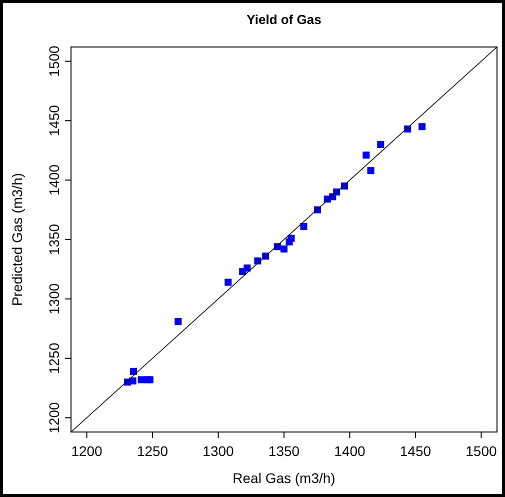 The width and height of the screenshot is (505, 497). I want to click on x-axis-title: Real Gas (m3/h), so click(284, 478).